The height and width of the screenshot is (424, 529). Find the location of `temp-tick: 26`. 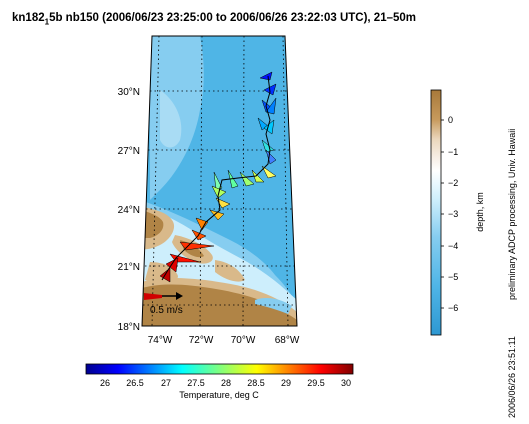

temp-tick: 26 is located at coordinates (105, 383).